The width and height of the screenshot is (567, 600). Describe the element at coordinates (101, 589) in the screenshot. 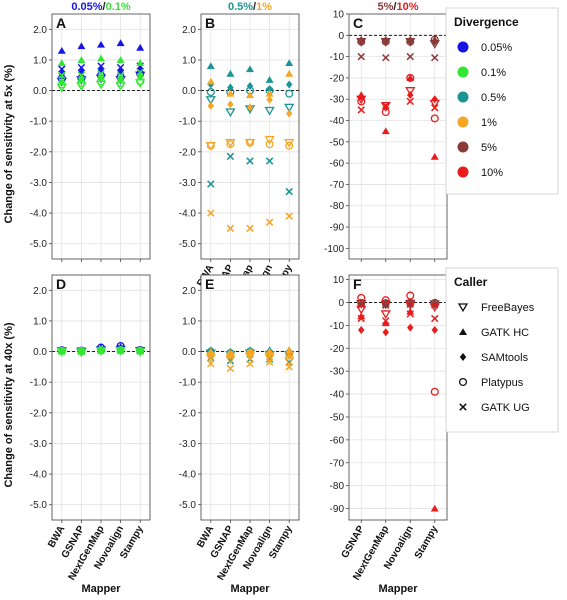

I see `x-axis-title-a: Mapper` at that location.